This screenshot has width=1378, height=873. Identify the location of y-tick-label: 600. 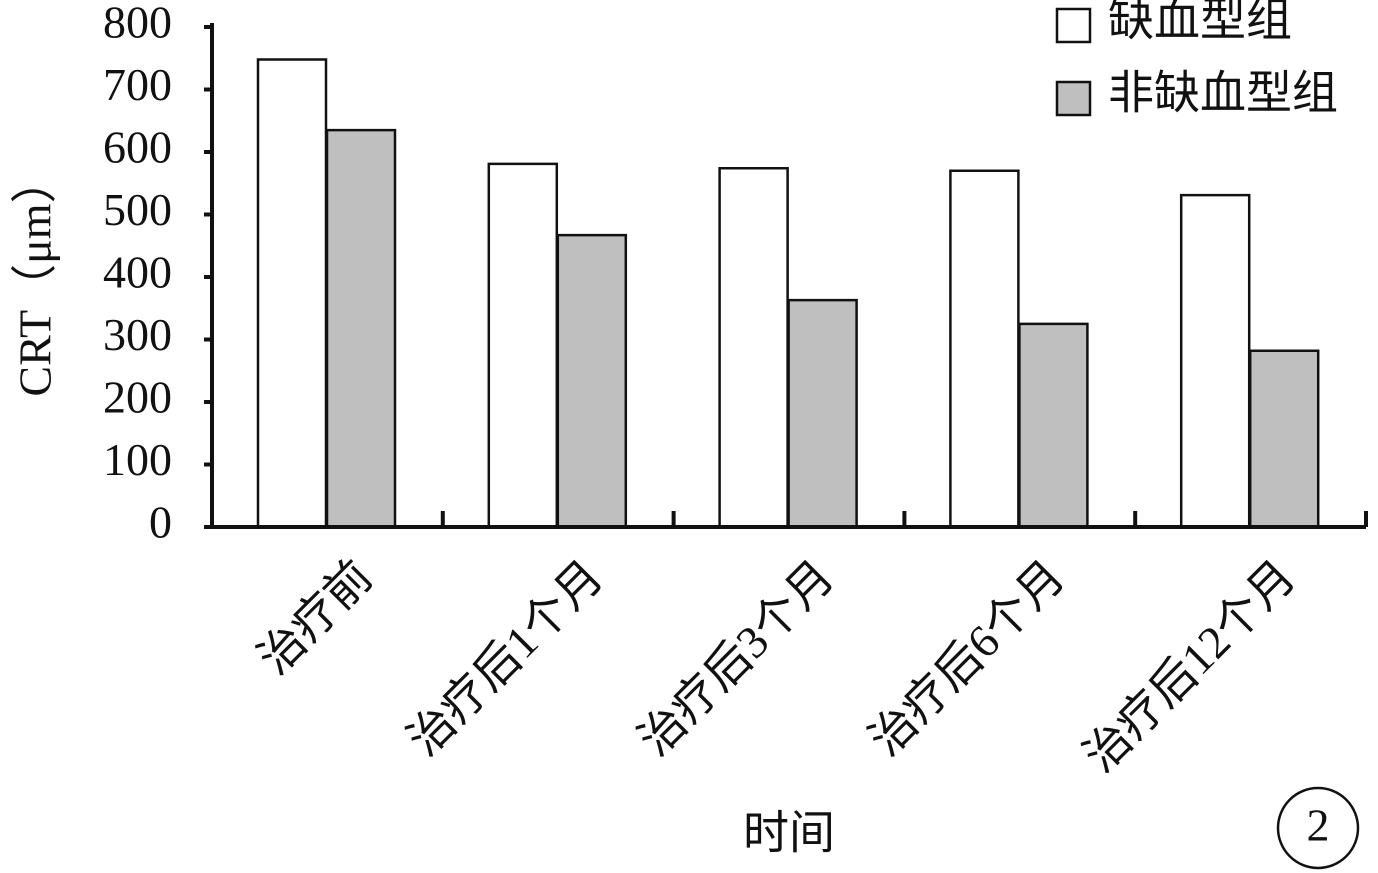
(137, 147).